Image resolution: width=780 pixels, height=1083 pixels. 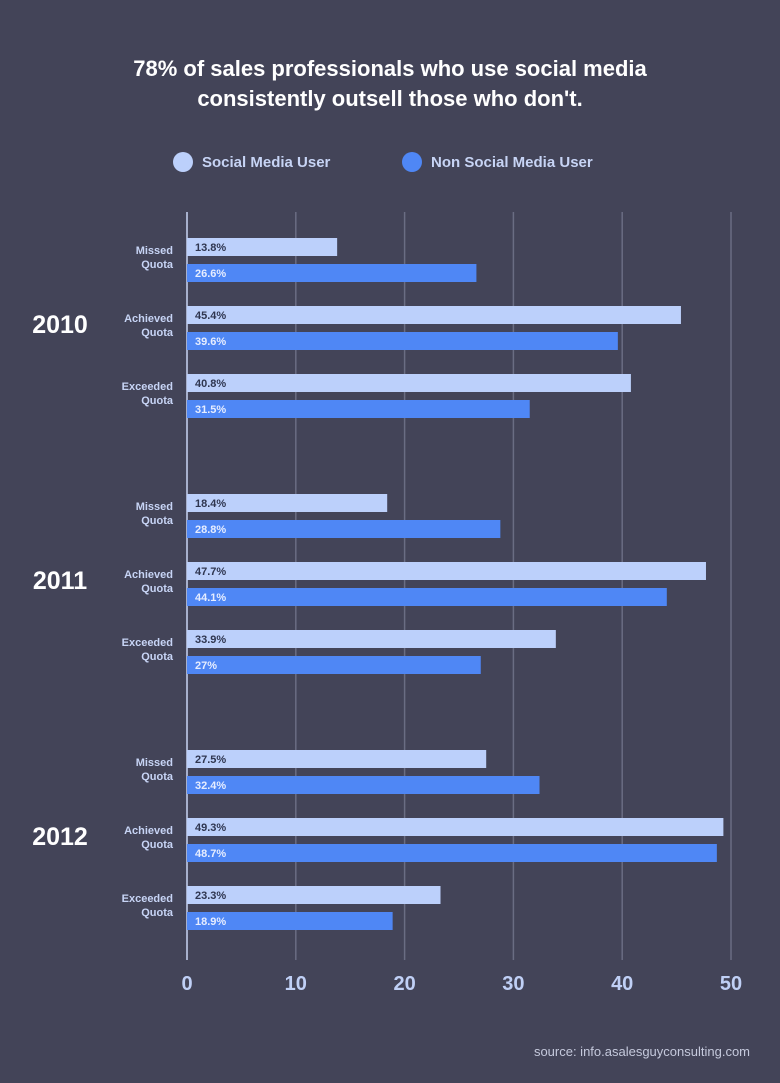 What do you see at coordinates (186, 984) in the screenshot?
I see `x-tick-label: 0` at bounding box center [186, 984].